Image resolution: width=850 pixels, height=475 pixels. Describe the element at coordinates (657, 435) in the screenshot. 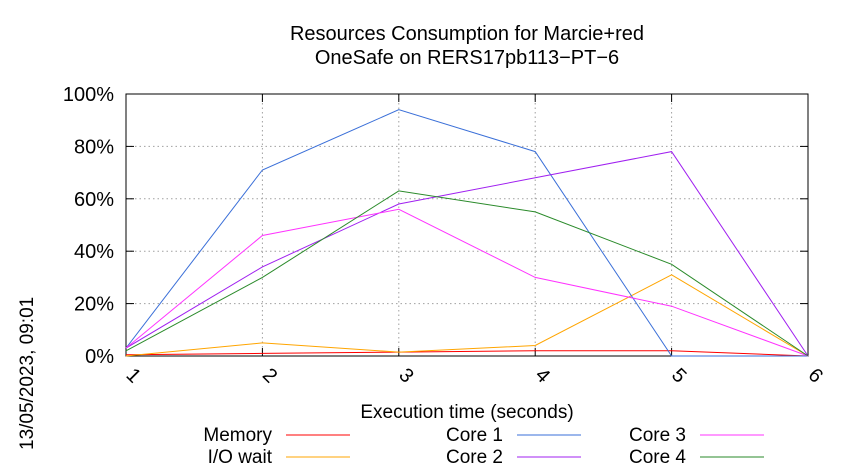

I see `legend-label-core-3: Core 3` at that location.